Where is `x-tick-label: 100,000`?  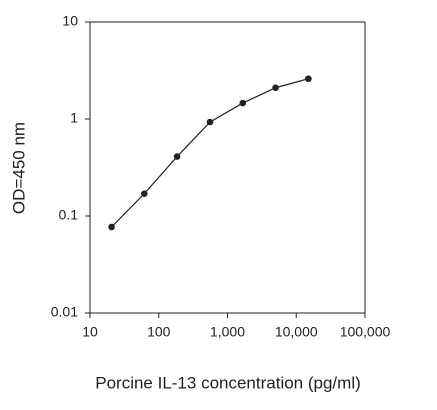 x-tick-label: 100,000 is located at coordinates (365, 332).